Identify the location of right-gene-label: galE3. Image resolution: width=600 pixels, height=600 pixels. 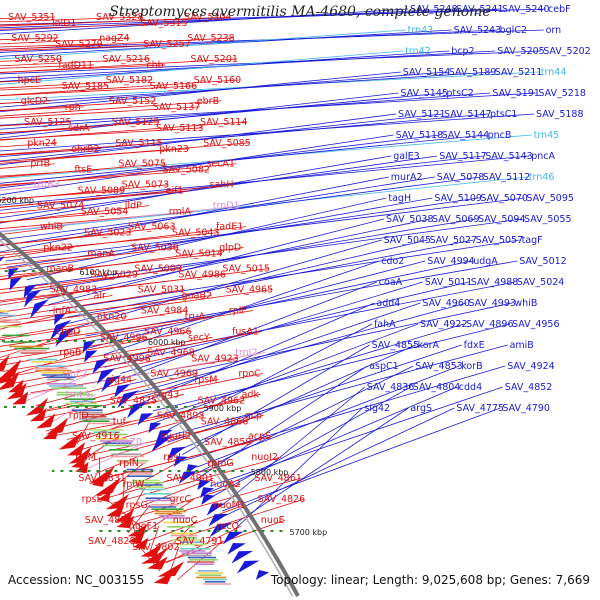
(406, 156).